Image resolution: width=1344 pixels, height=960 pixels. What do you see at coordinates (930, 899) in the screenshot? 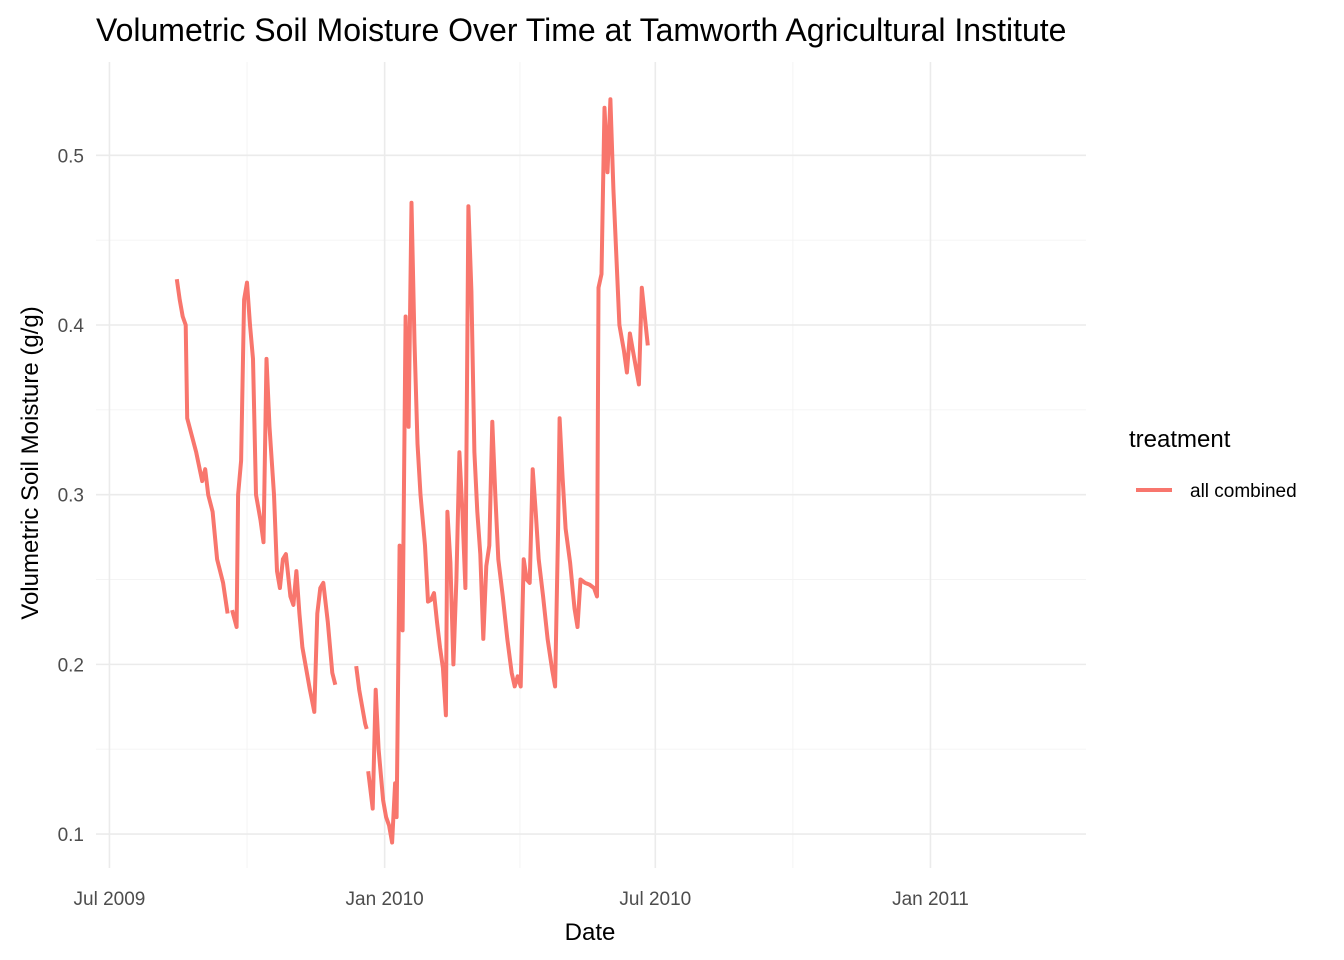
I see `x-tick-label: Jan 2011` at bounding box center [930, 899].